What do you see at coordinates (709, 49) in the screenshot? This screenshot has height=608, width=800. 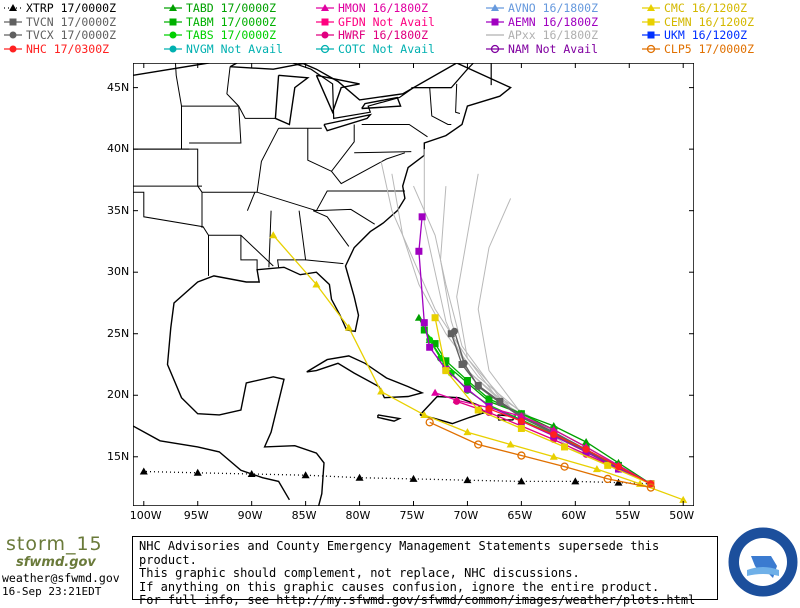 I see `legend-label: CLP5 17/0000Z` at bounding box center [709, 49].